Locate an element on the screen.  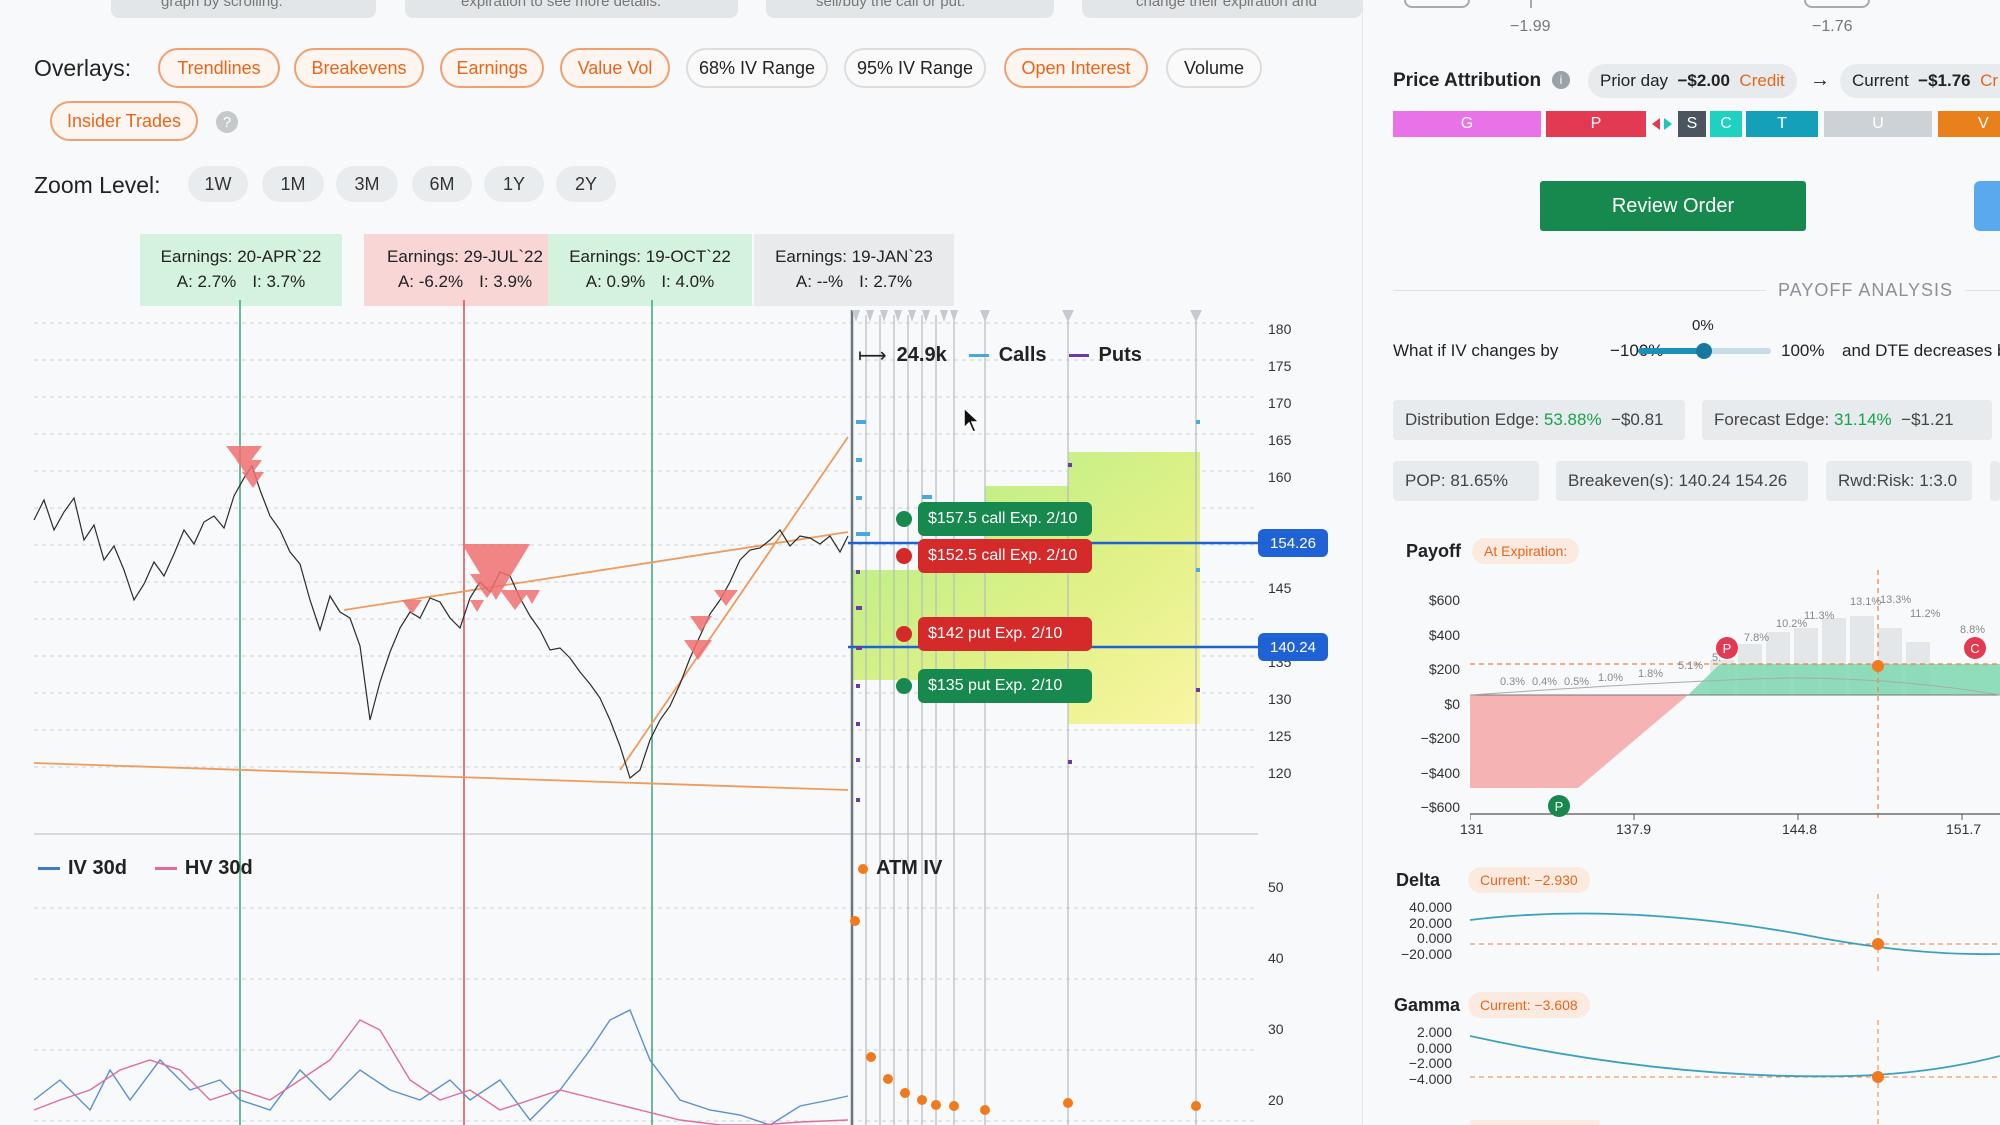
top-toggle-a is located at coordinates (1437, 4).